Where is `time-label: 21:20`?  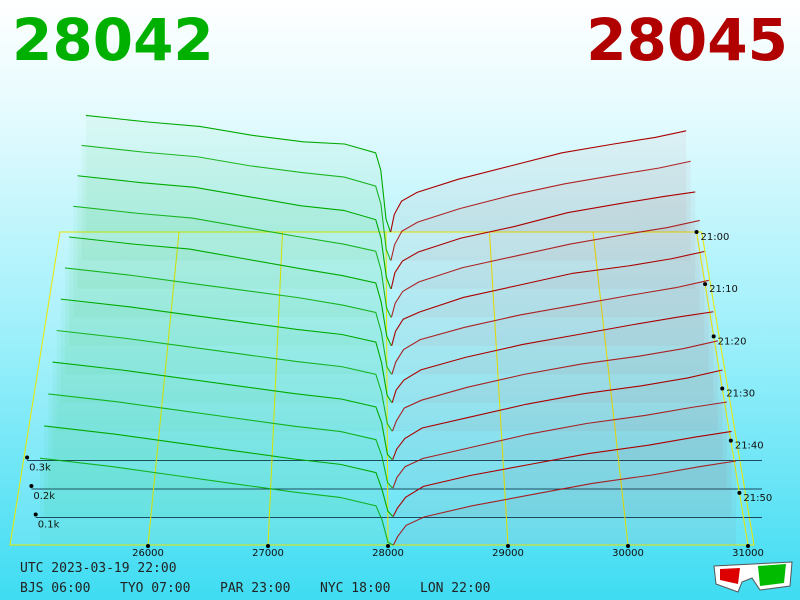 time-label: 21:20 is located at coordinates (732, 341).